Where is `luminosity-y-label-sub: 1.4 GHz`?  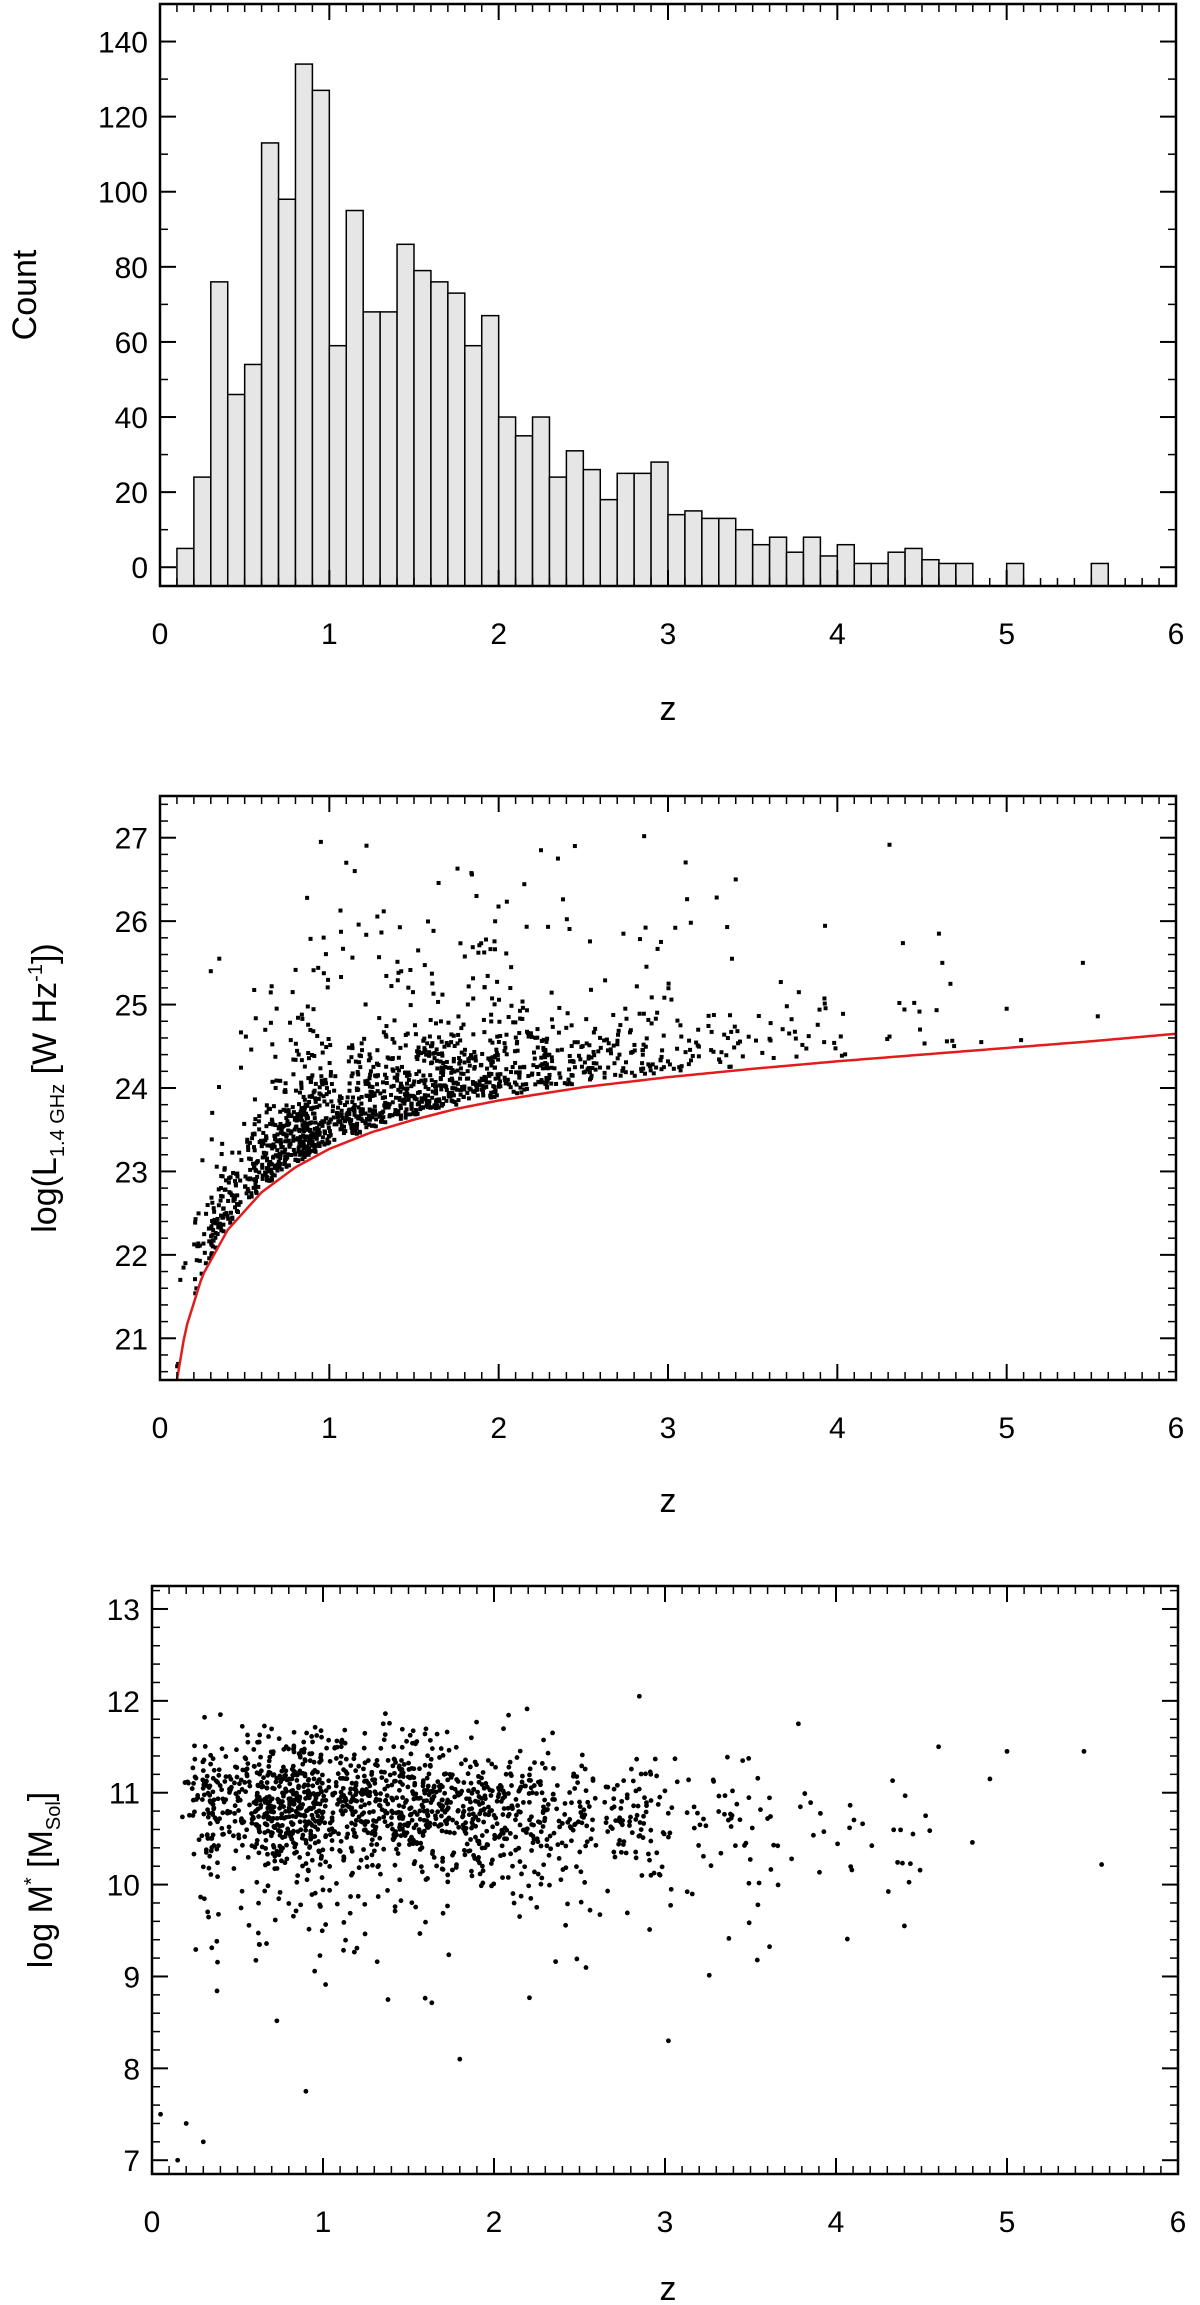 luminosity-y-label-sub: 1.4 GHz is located at coordinates (58, 1120).